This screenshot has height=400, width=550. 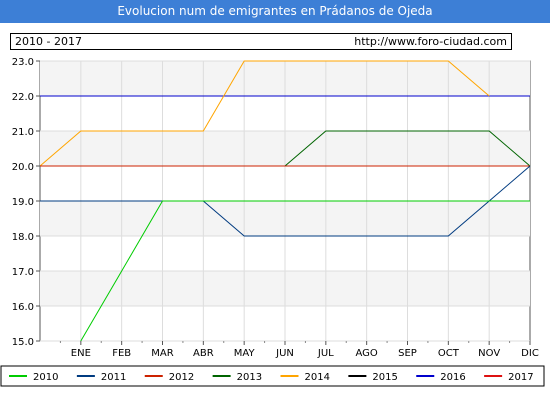 I want to click on y-tick-label: 22.0, so click(x=23, y=97).